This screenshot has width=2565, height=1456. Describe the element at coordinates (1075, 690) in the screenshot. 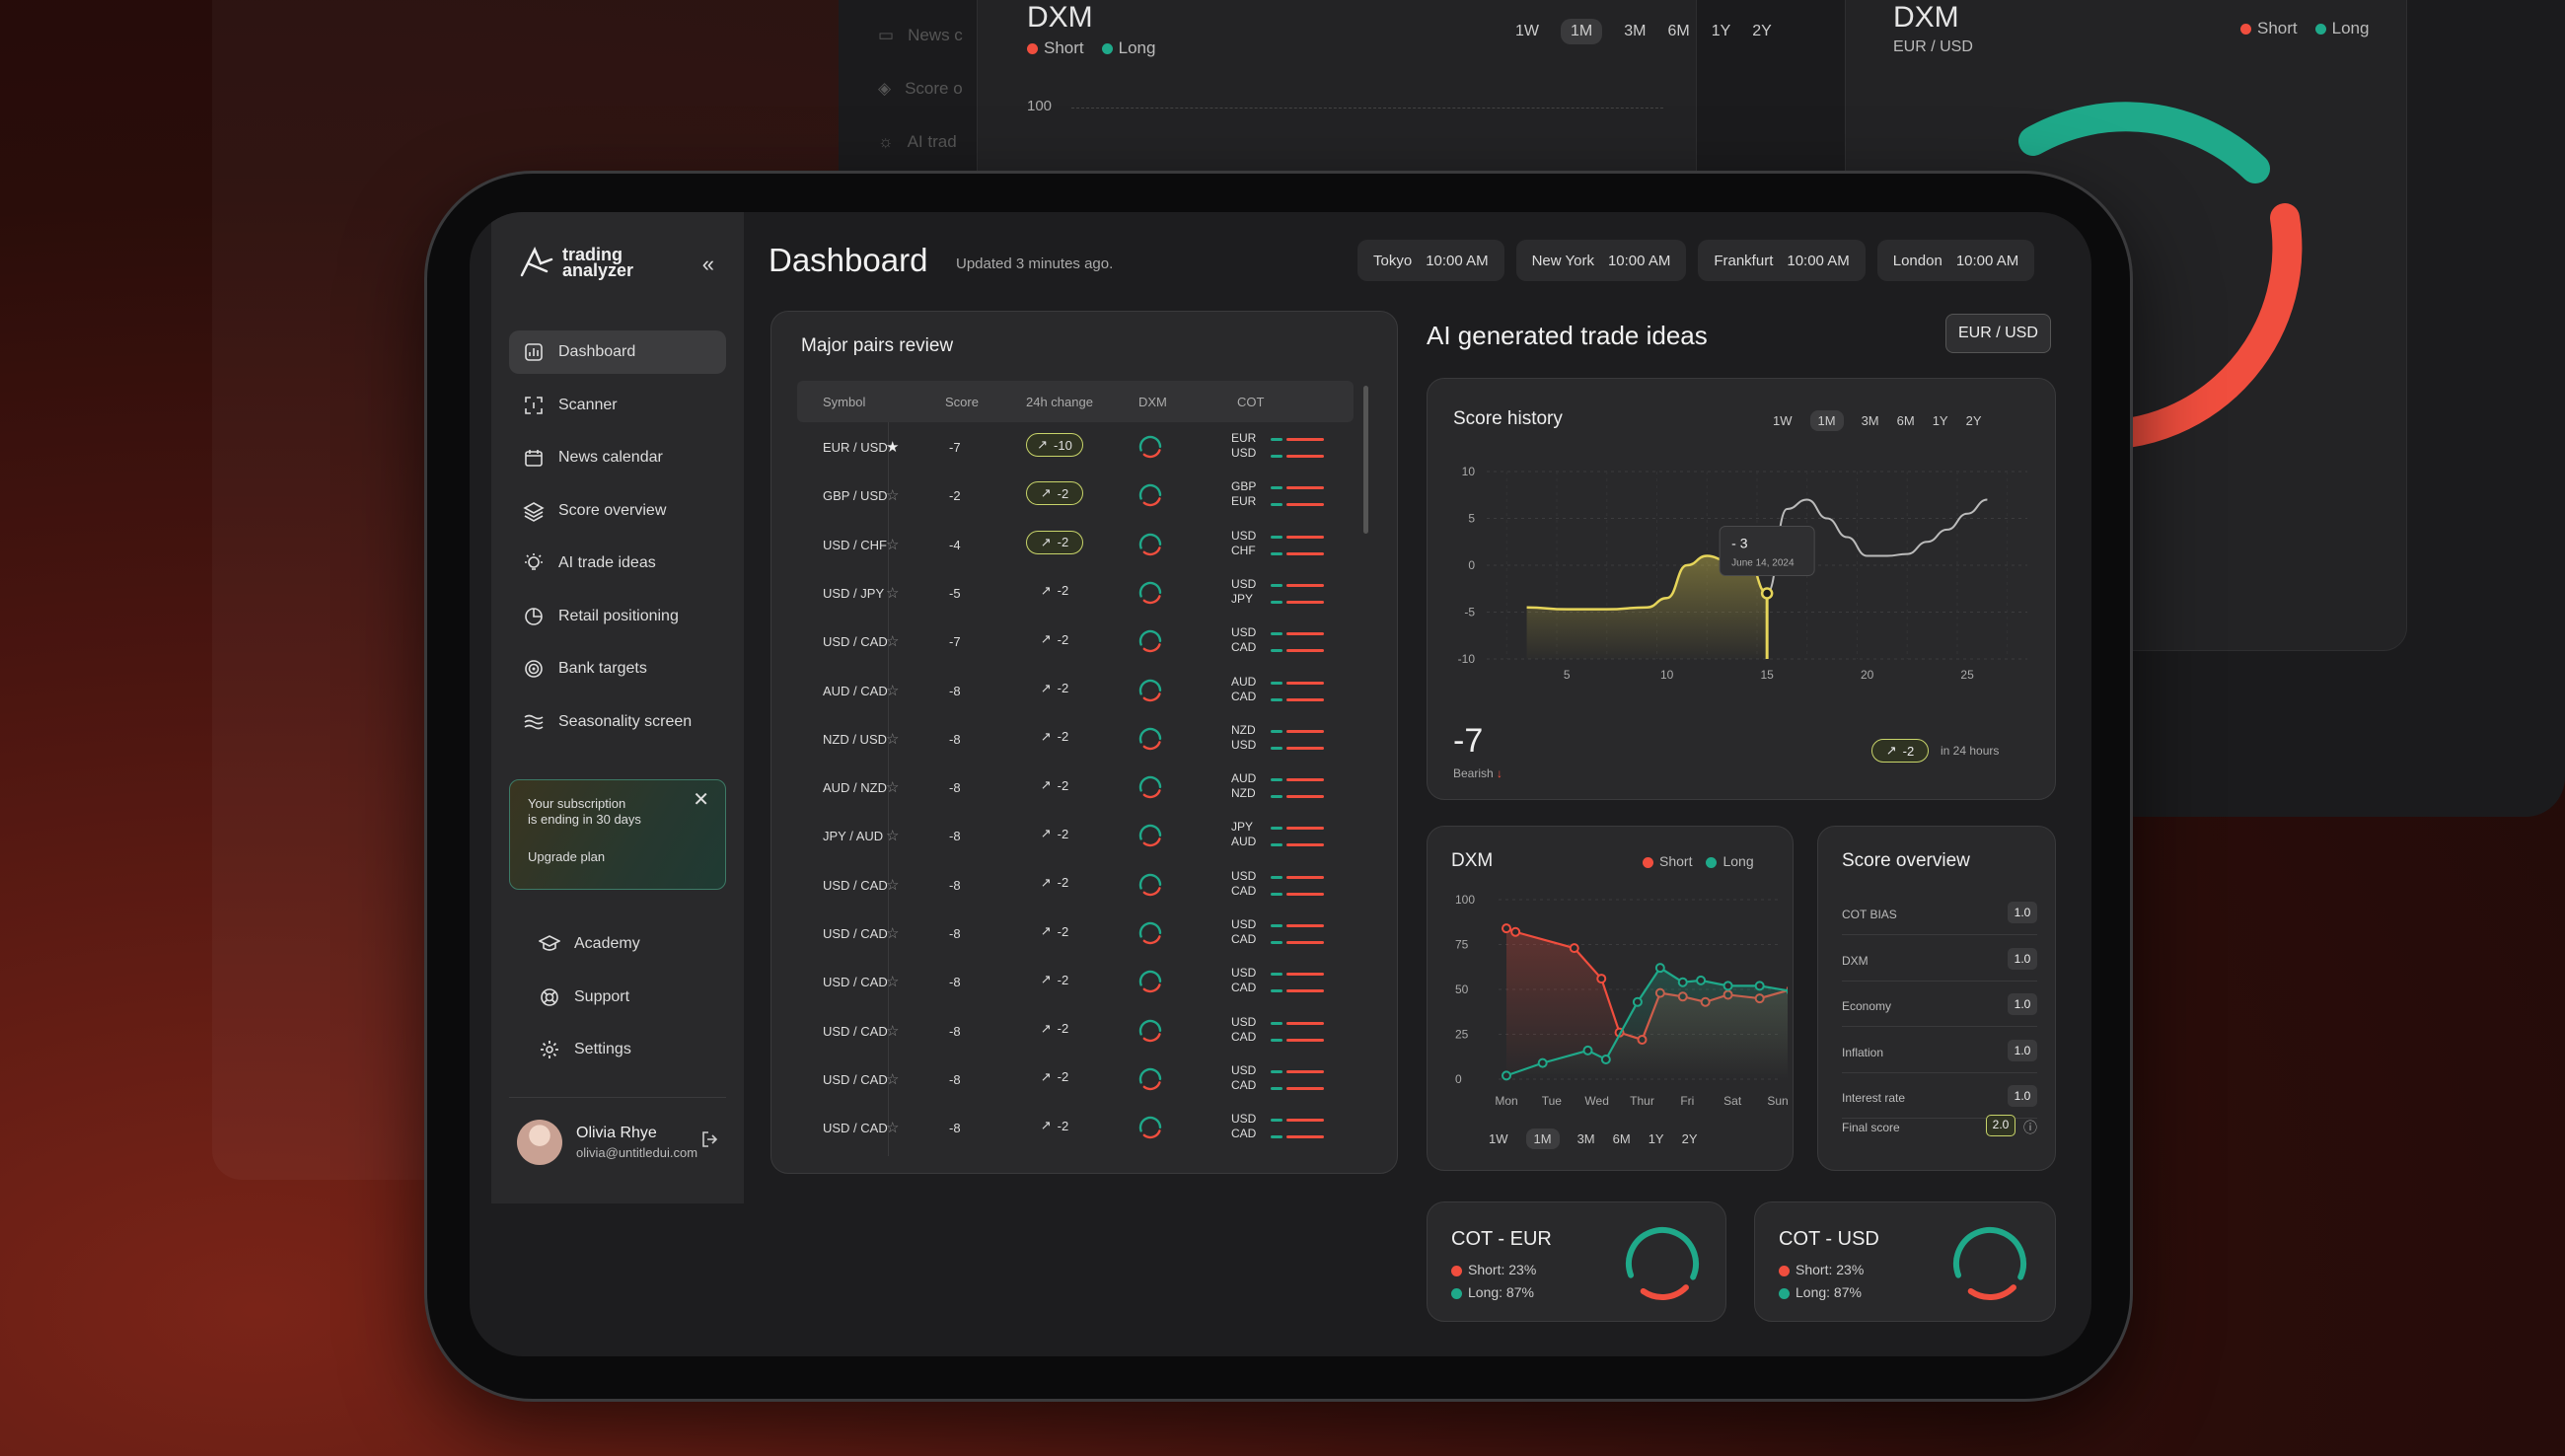

I see `table-row: AUD / CAD ☆ -8 ↗ -2 AUD CAD` at that location.